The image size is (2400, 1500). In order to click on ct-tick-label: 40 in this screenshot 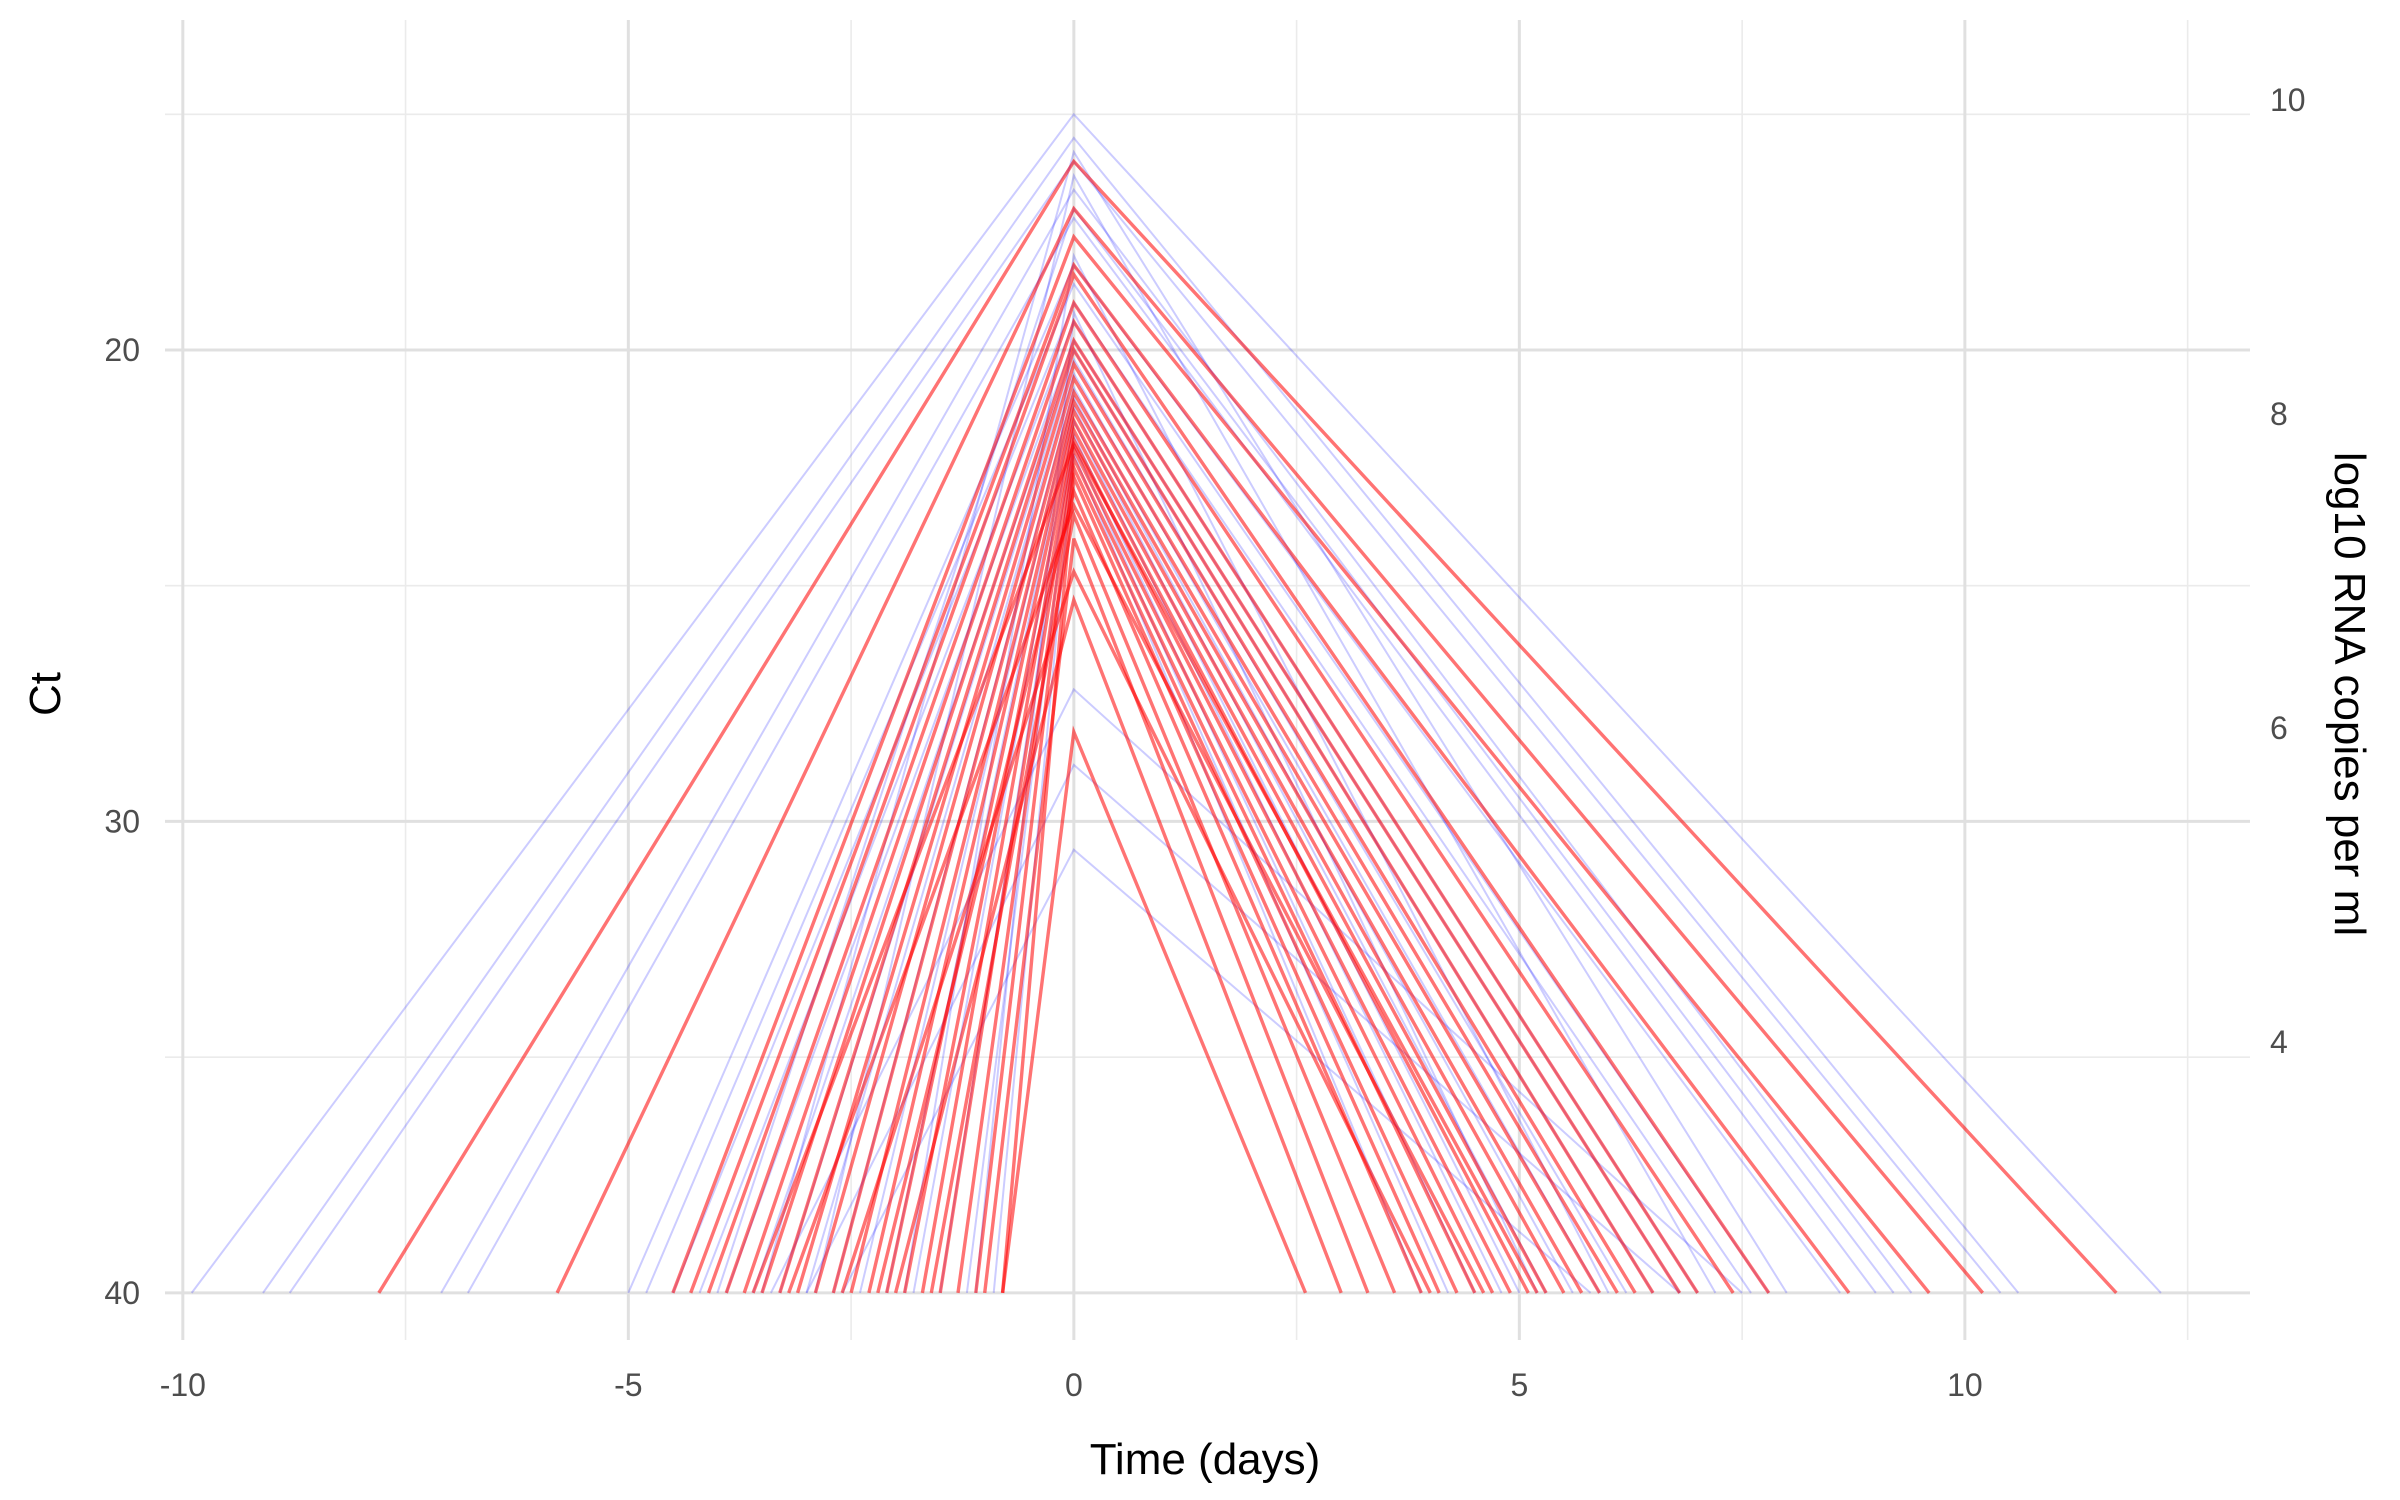, I will do `click(122, 1293)`.